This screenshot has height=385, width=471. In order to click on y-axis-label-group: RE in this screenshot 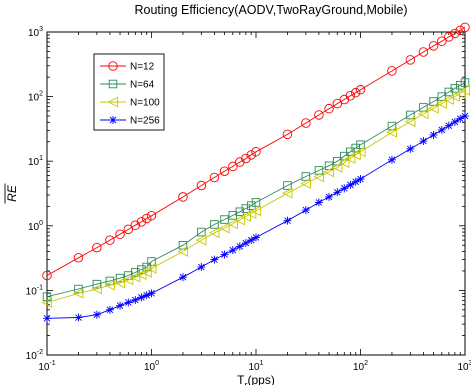, I will do `click(11, 193)`.